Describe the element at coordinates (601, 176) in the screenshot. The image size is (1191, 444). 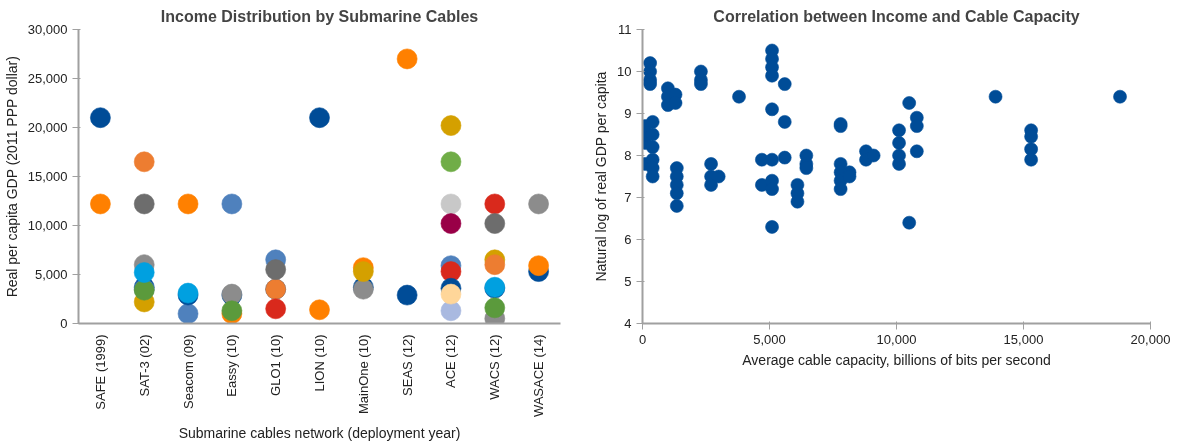
I see `y-axis-title: Natural log of real GDP per capita` at that location.